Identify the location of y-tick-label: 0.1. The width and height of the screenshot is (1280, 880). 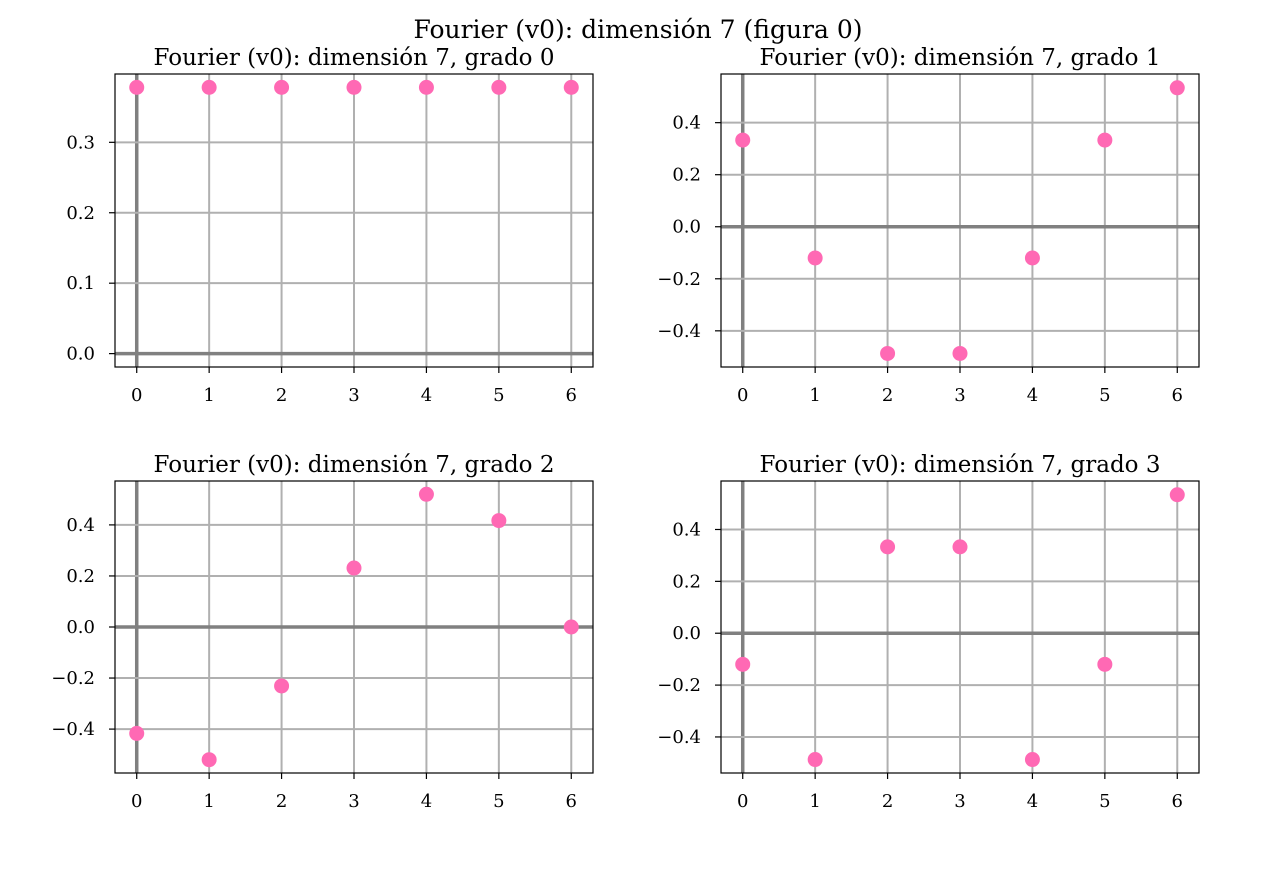
(80, 283).